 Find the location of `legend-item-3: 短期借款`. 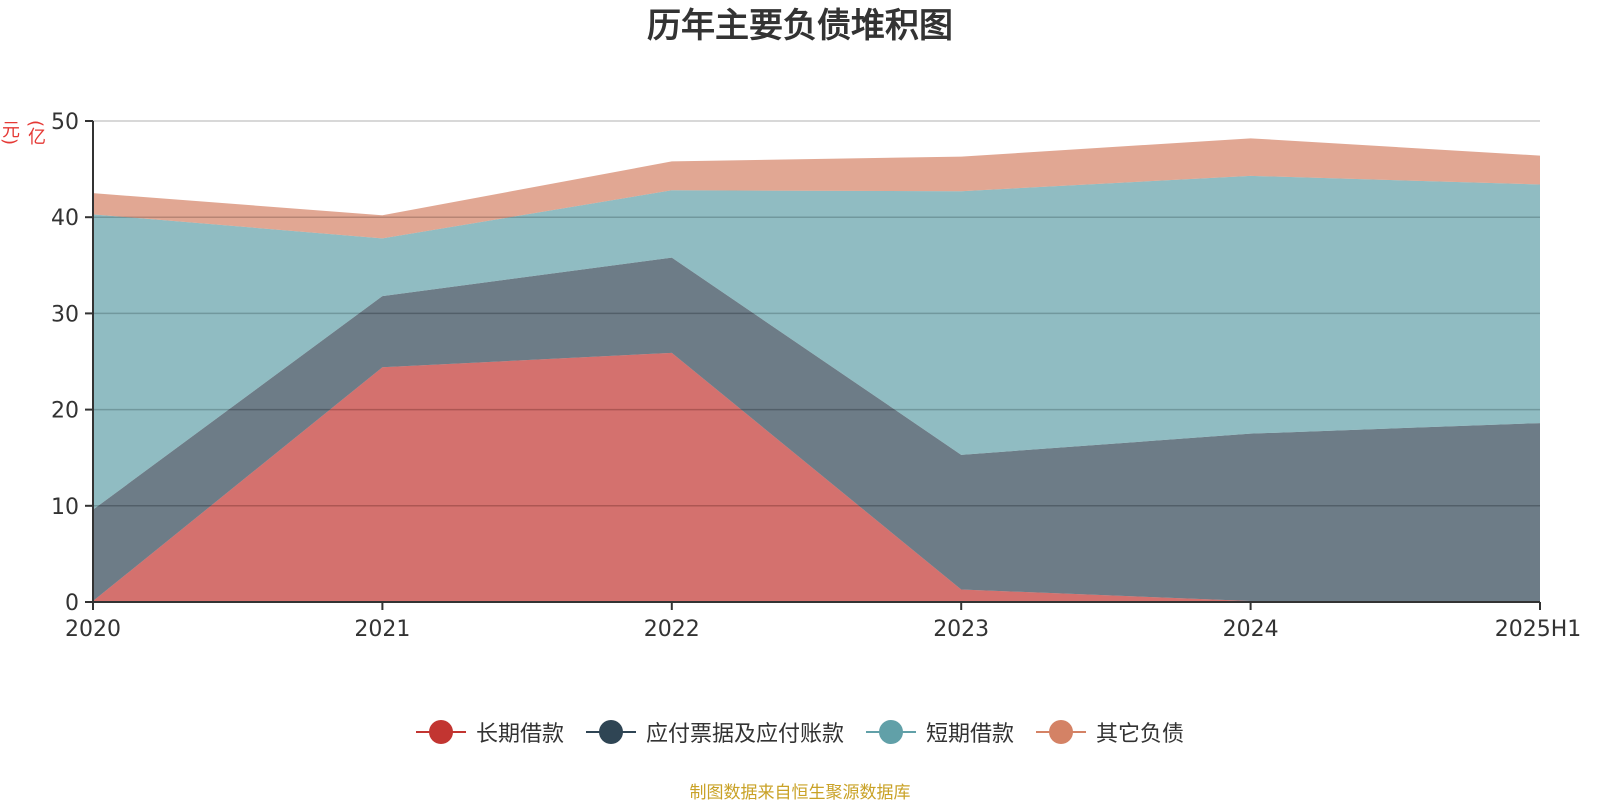

legend-item-3: 短期借款 is located at coordinates (940, 732).